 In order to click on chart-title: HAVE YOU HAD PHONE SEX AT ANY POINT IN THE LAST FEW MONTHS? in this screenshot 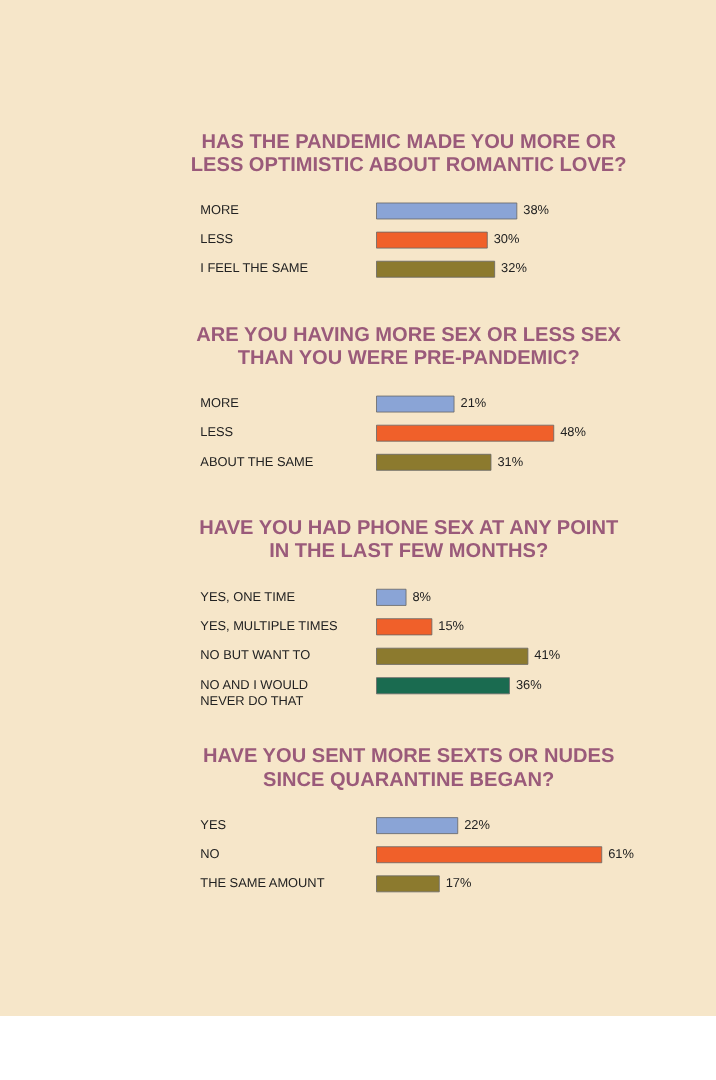, I will do `click(409, 540)`.